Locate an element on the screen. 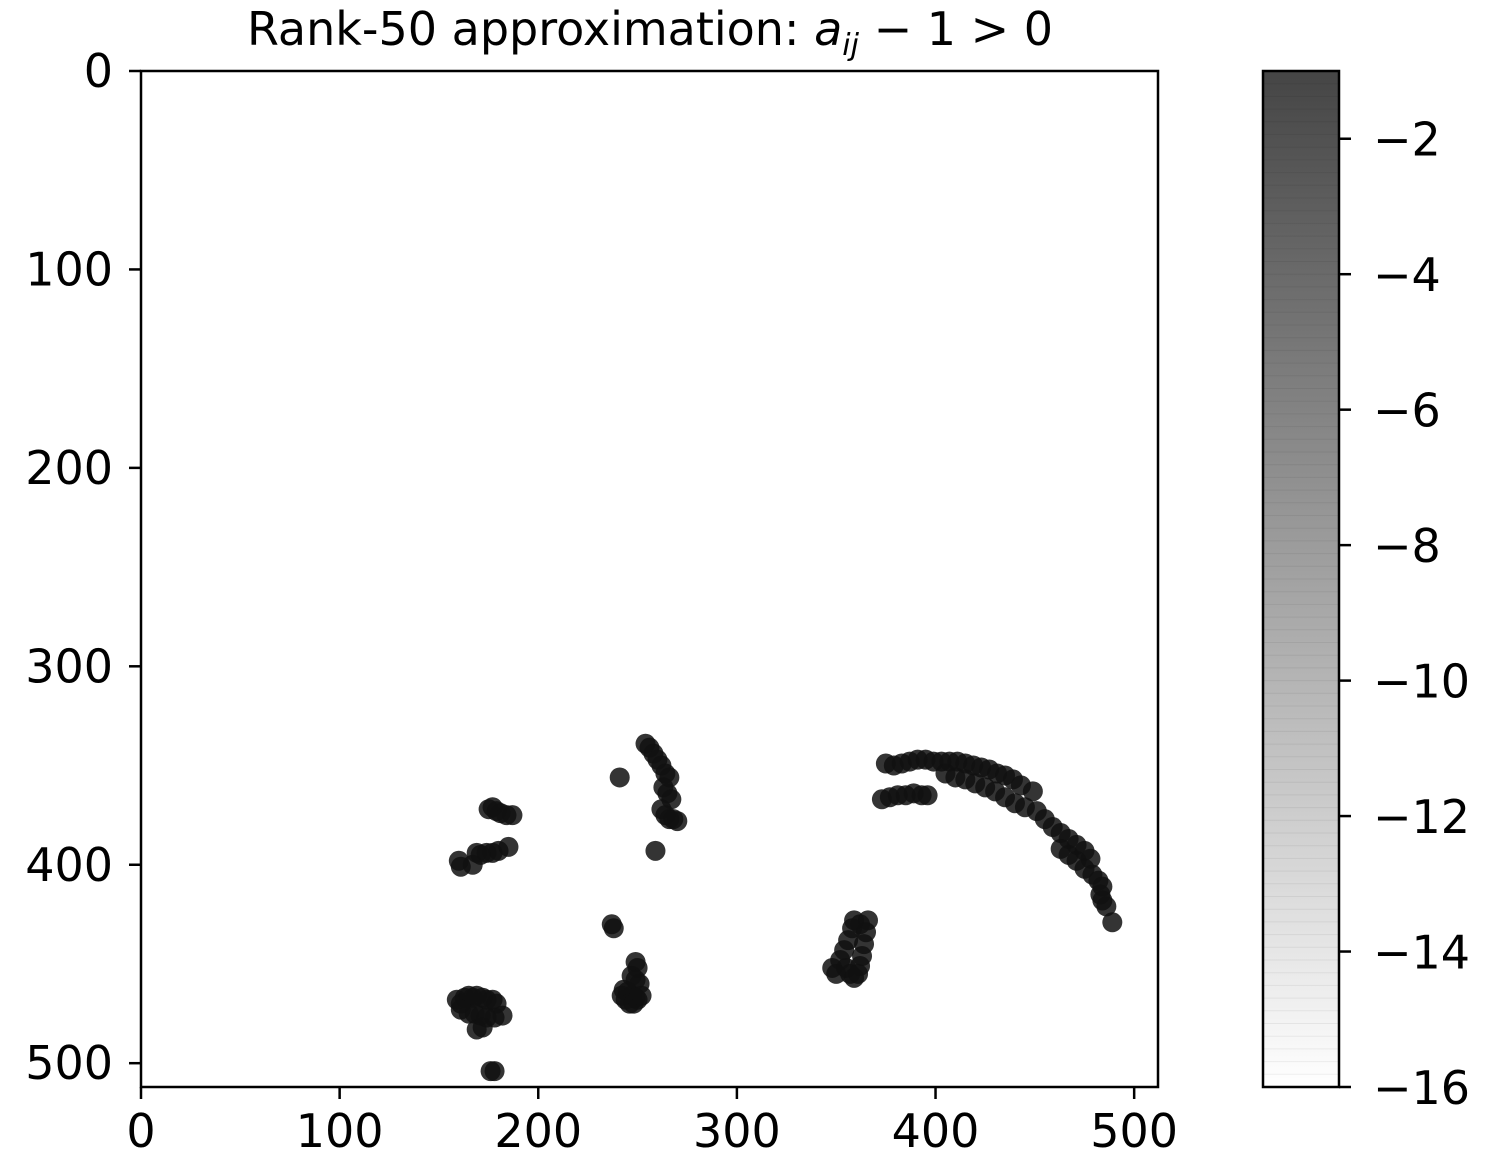 This screenshot has width=1491, height=1174. y-tick-label: 0 is located at coordinates (98, 71).